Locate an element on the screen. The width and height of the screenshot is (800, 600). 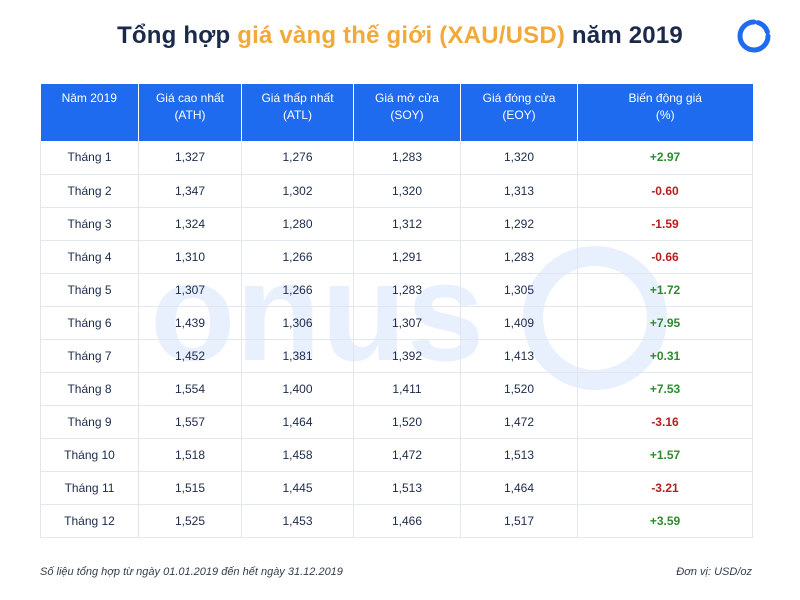
header-soy: Giá mở cửa (SOY) is located at coordinates (407, 112).